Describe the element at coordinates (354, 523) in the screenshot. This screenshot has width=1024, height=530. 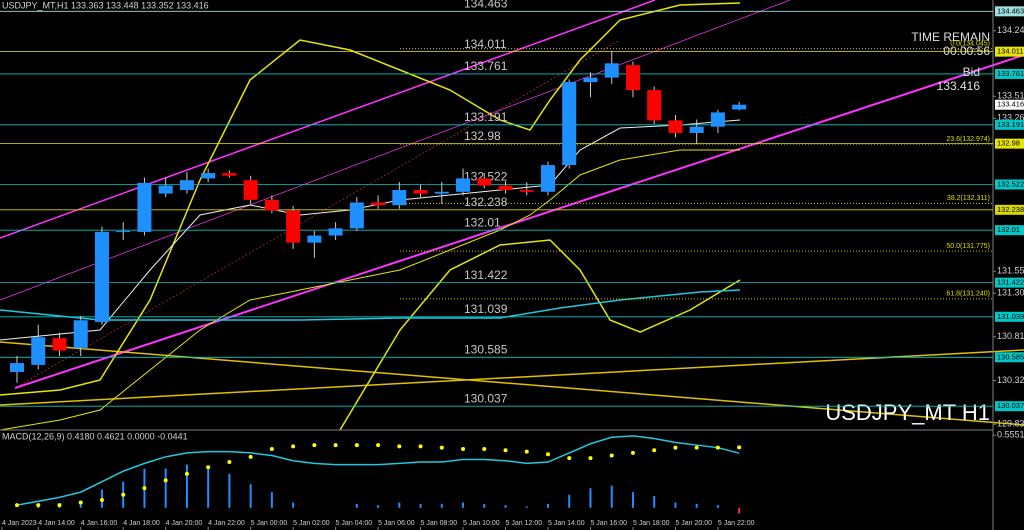
I see `x-tick-label: 5 Jan 04:00` at that location.